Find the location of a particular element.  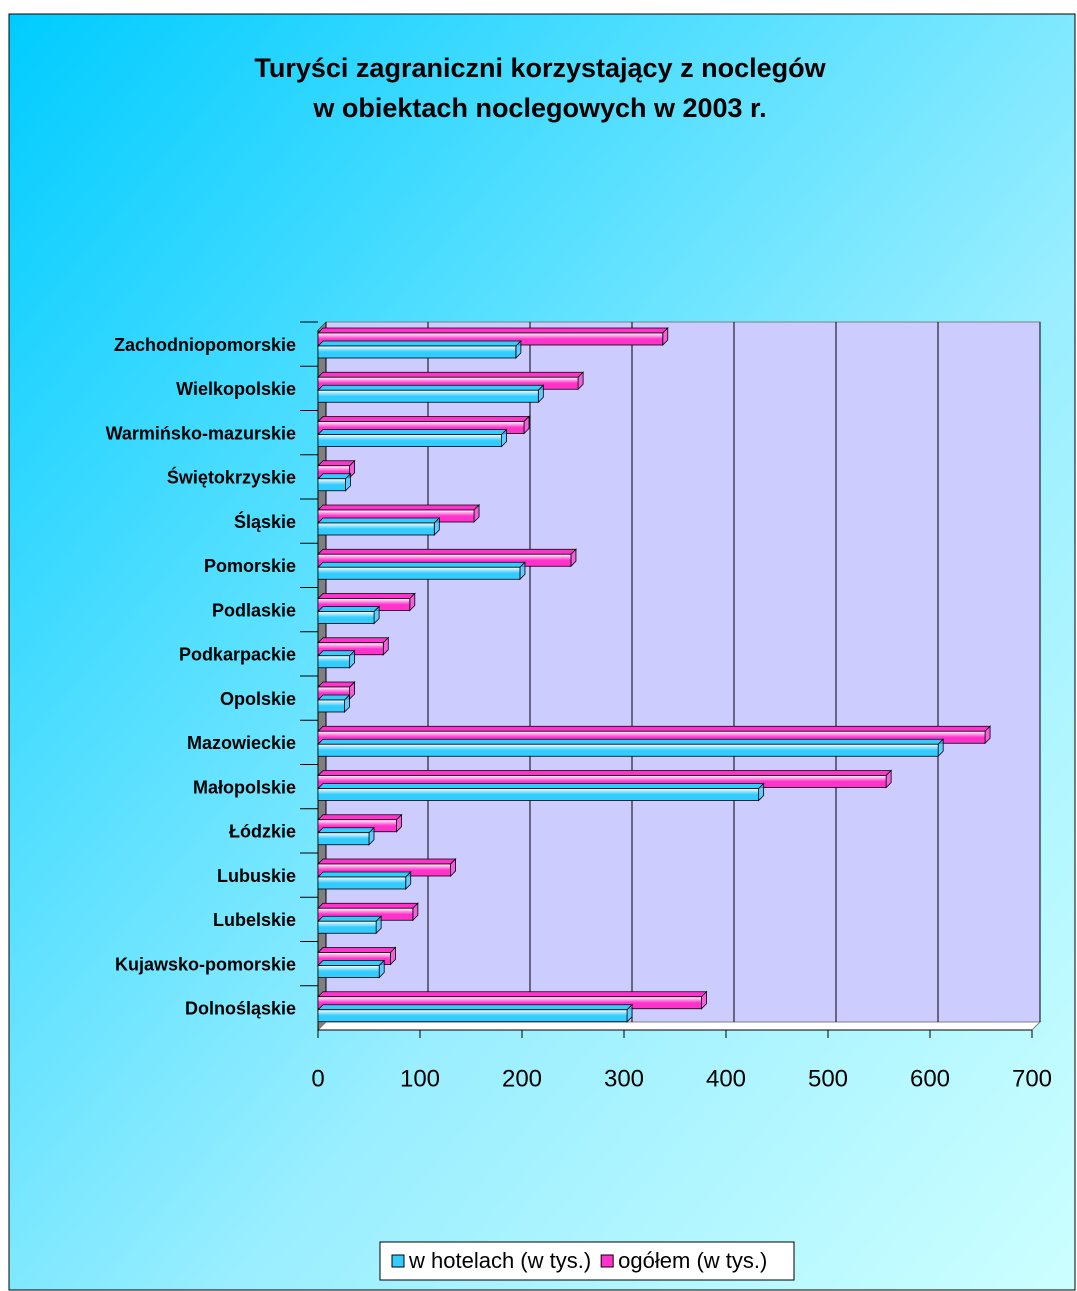

x-tick-label: 700 is located at coordinates (1032, 1078).